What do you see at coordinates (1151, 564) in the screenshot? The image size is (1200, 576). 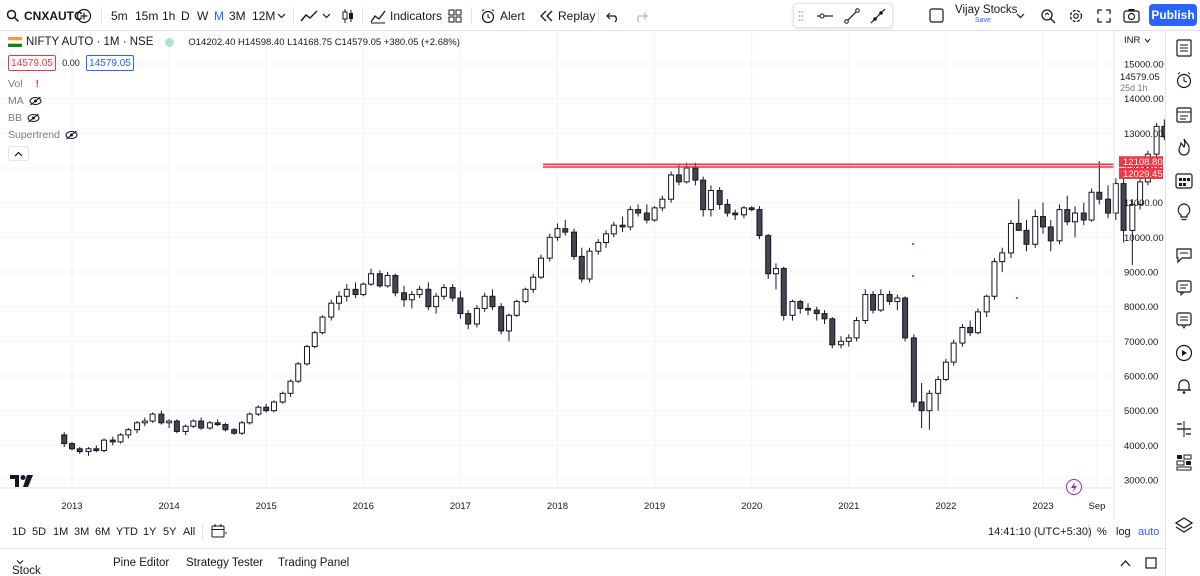 I see `panel-maximize-button` at bounding box center [1151, 564].